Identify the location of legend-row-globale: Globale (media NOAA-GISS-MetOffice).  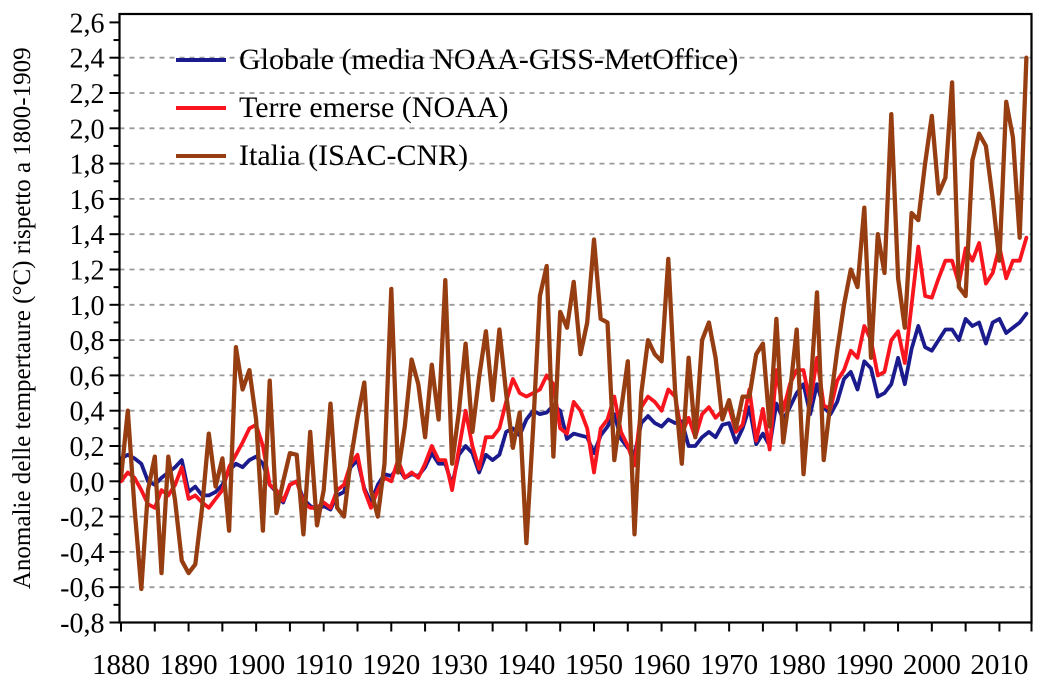
(457, 60).